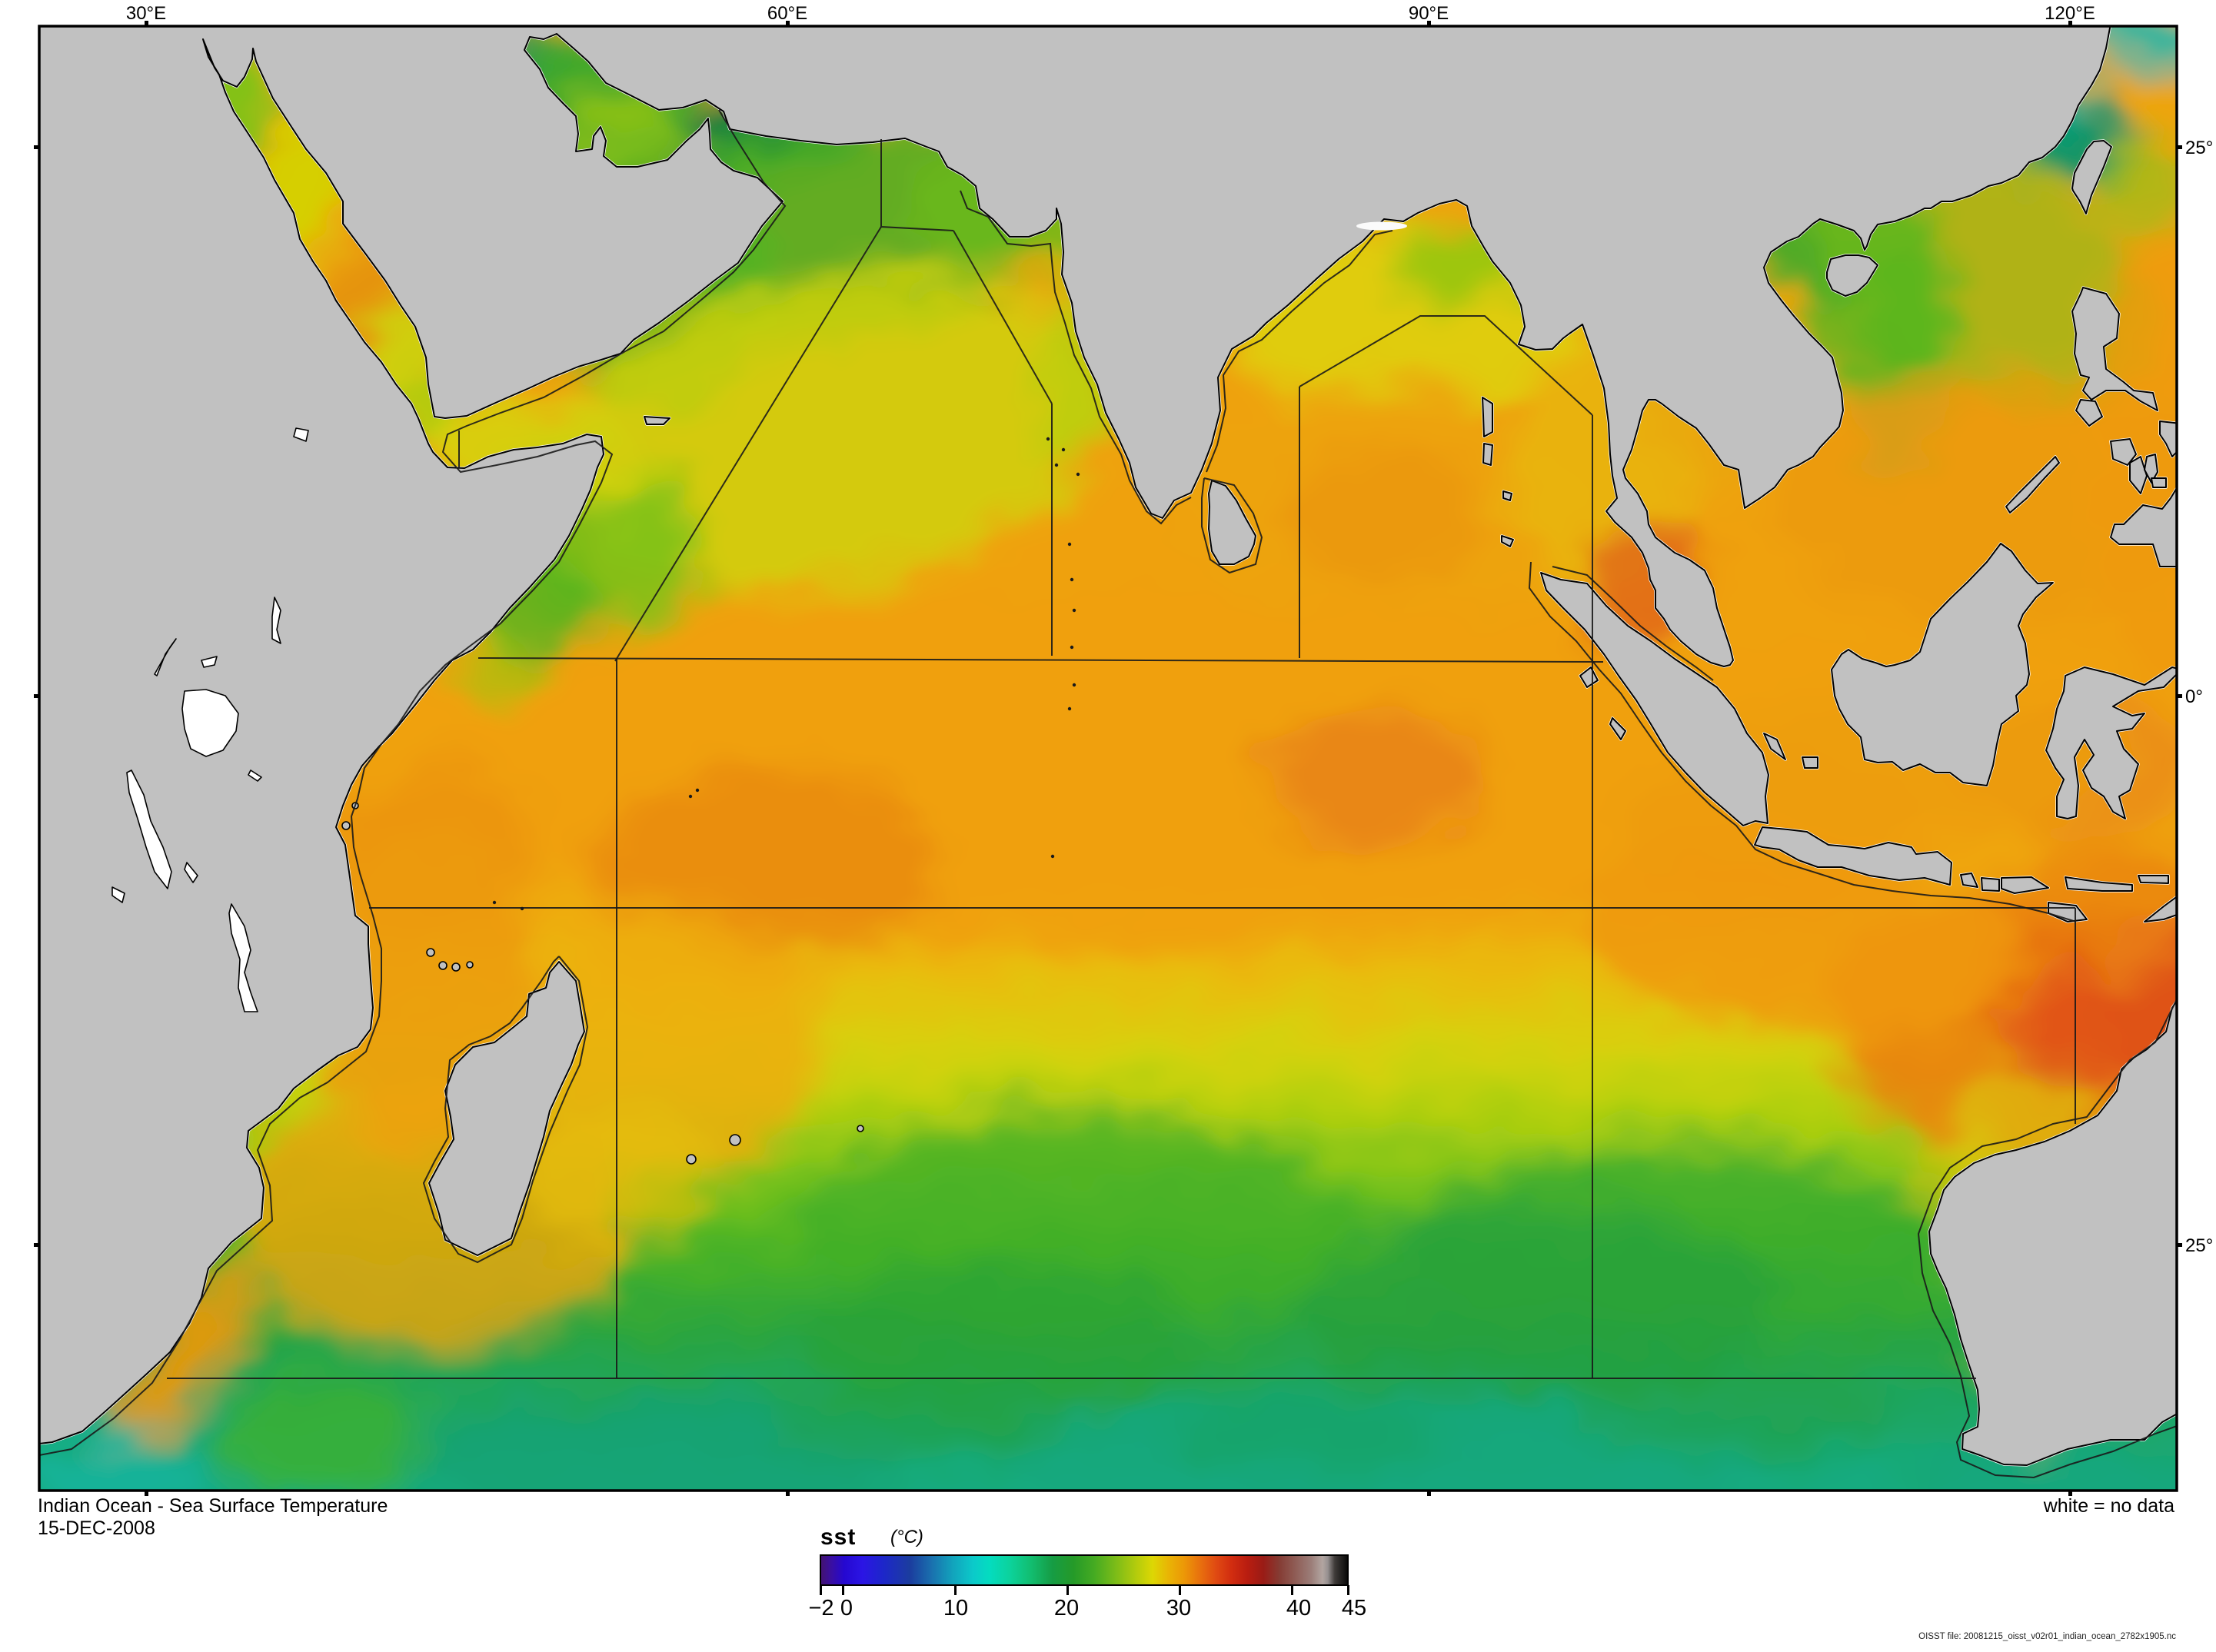 The image size is (2216, 1652). Describe the element at coordinates (1066, 1608) in the screenshot. I see `svg-text: 20` at that location.